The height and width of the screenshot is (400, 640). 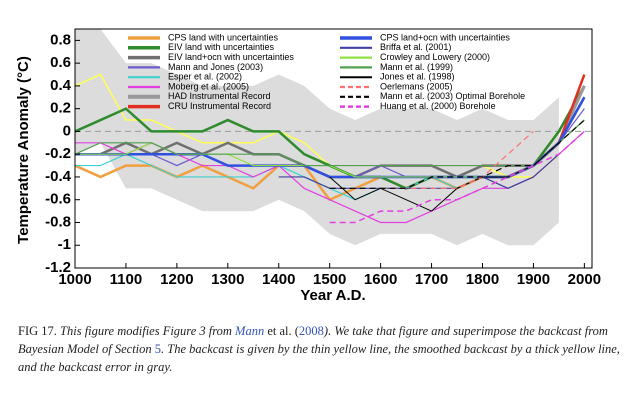 I want to click on x-axis-label: Year A.D., so click(x=332, y=295).